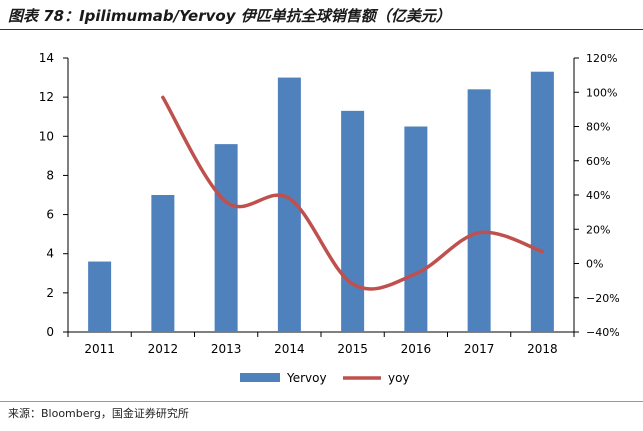 The image size is (643, 431). Describe the element at coordinates (416, 349) in the screenshot. I see `x-tick-label: 2016` at that location.